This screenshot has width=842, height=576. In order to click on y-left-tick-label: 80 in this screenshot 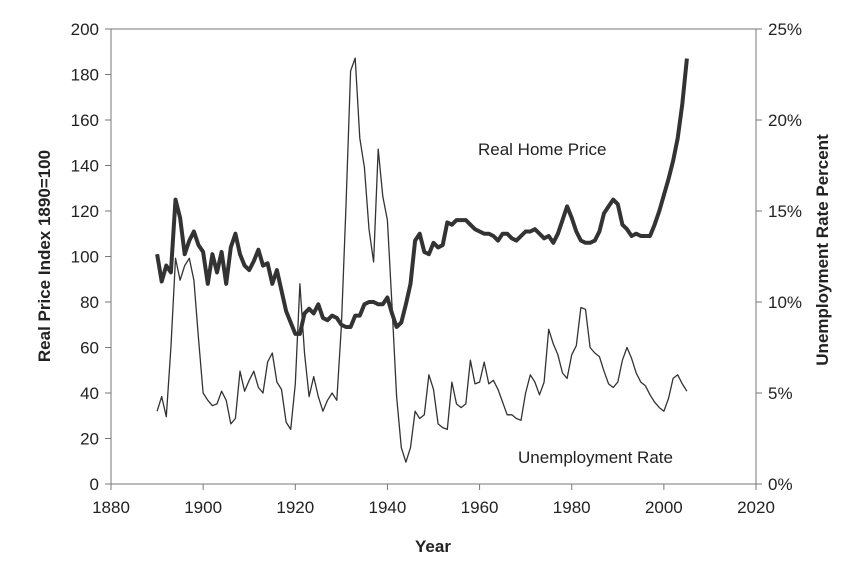, I will do `click(89, 302)`.